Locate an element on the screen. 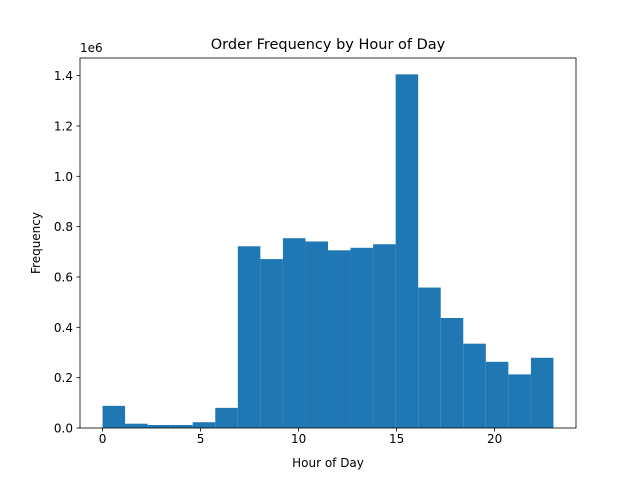 Image resolution: width=640 pixels, height=484 pixels. x-tick-label: 10 is located at coordinates (298, 439).